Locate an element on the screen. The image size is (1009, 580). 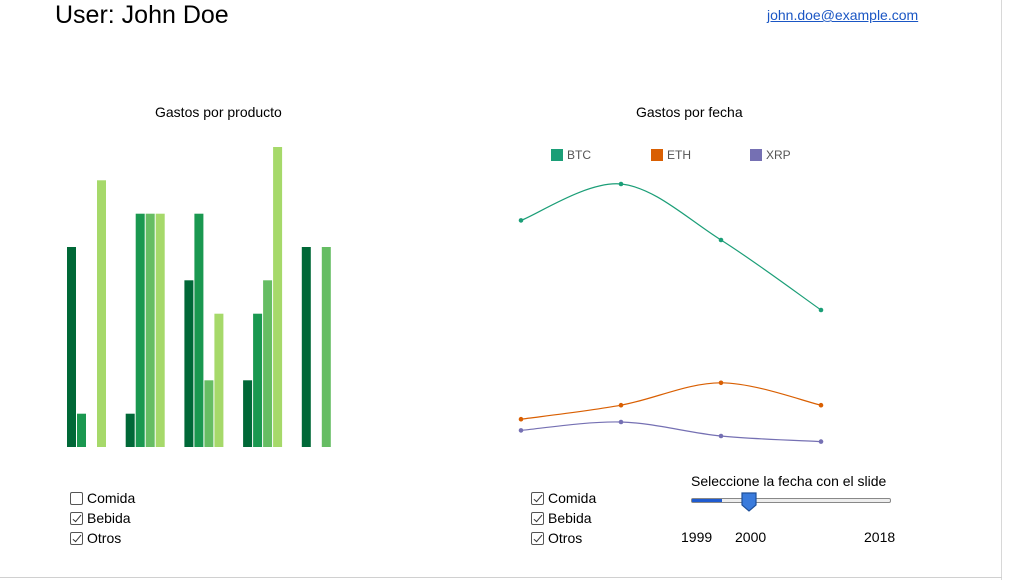
checkbox-comida-right is located at coordinates (537, 498).